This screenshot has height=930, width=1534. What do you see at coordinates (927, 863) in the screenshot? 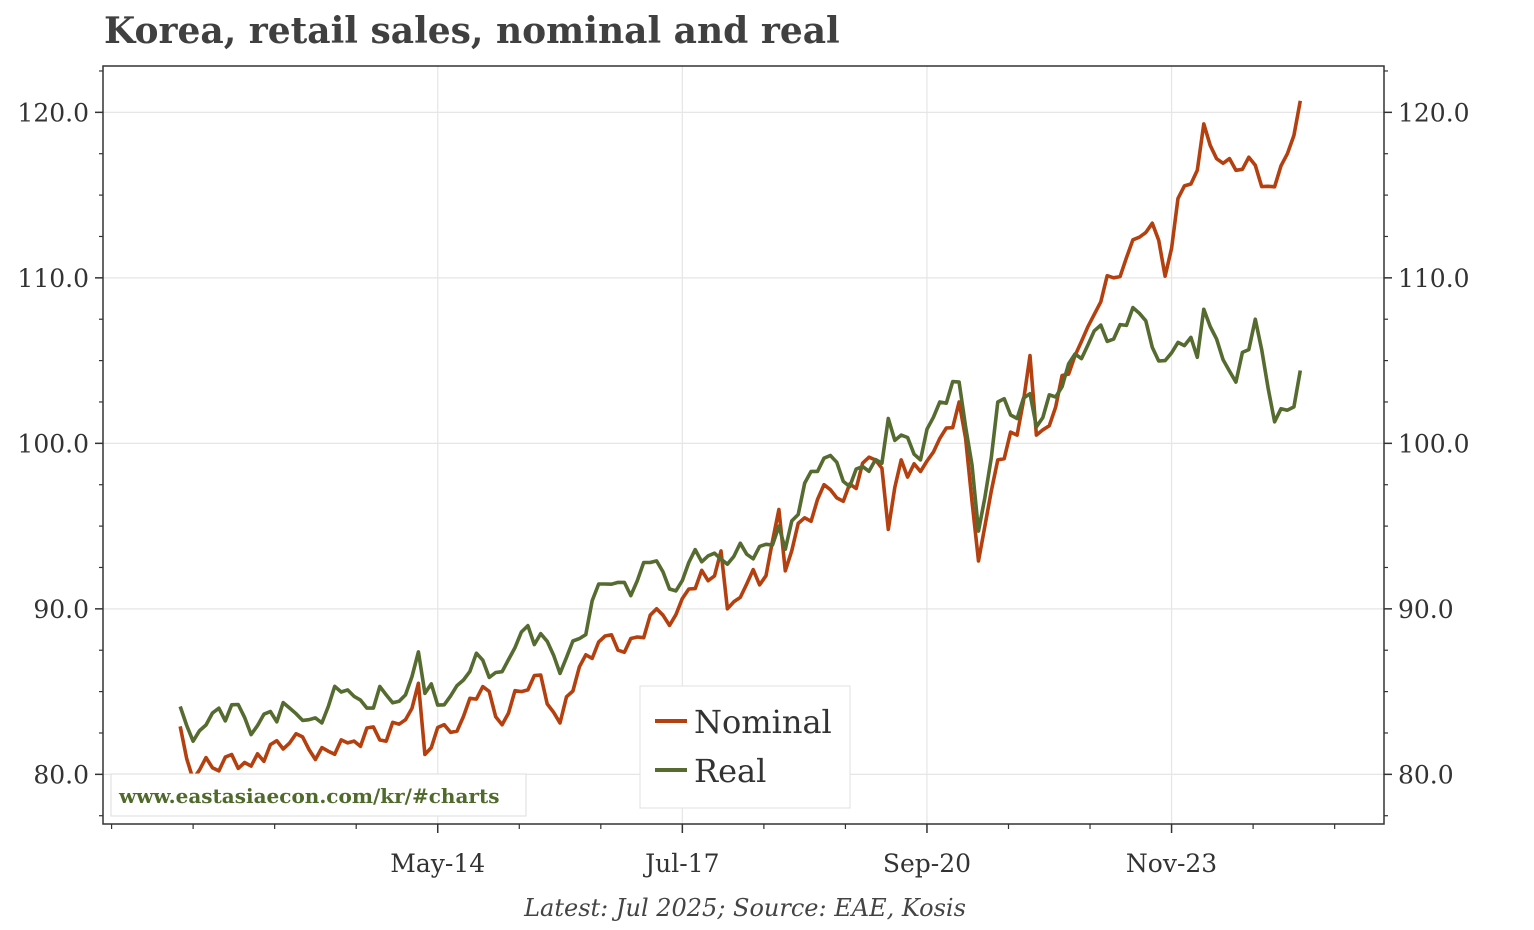
I see `x-tick-label: Sep-20` at bounding box center [927, 863].